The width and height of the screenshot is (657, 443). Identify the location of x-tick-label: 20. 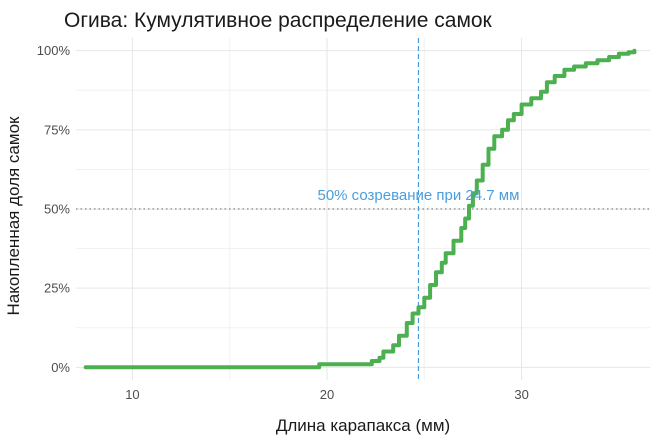
(327, 394).